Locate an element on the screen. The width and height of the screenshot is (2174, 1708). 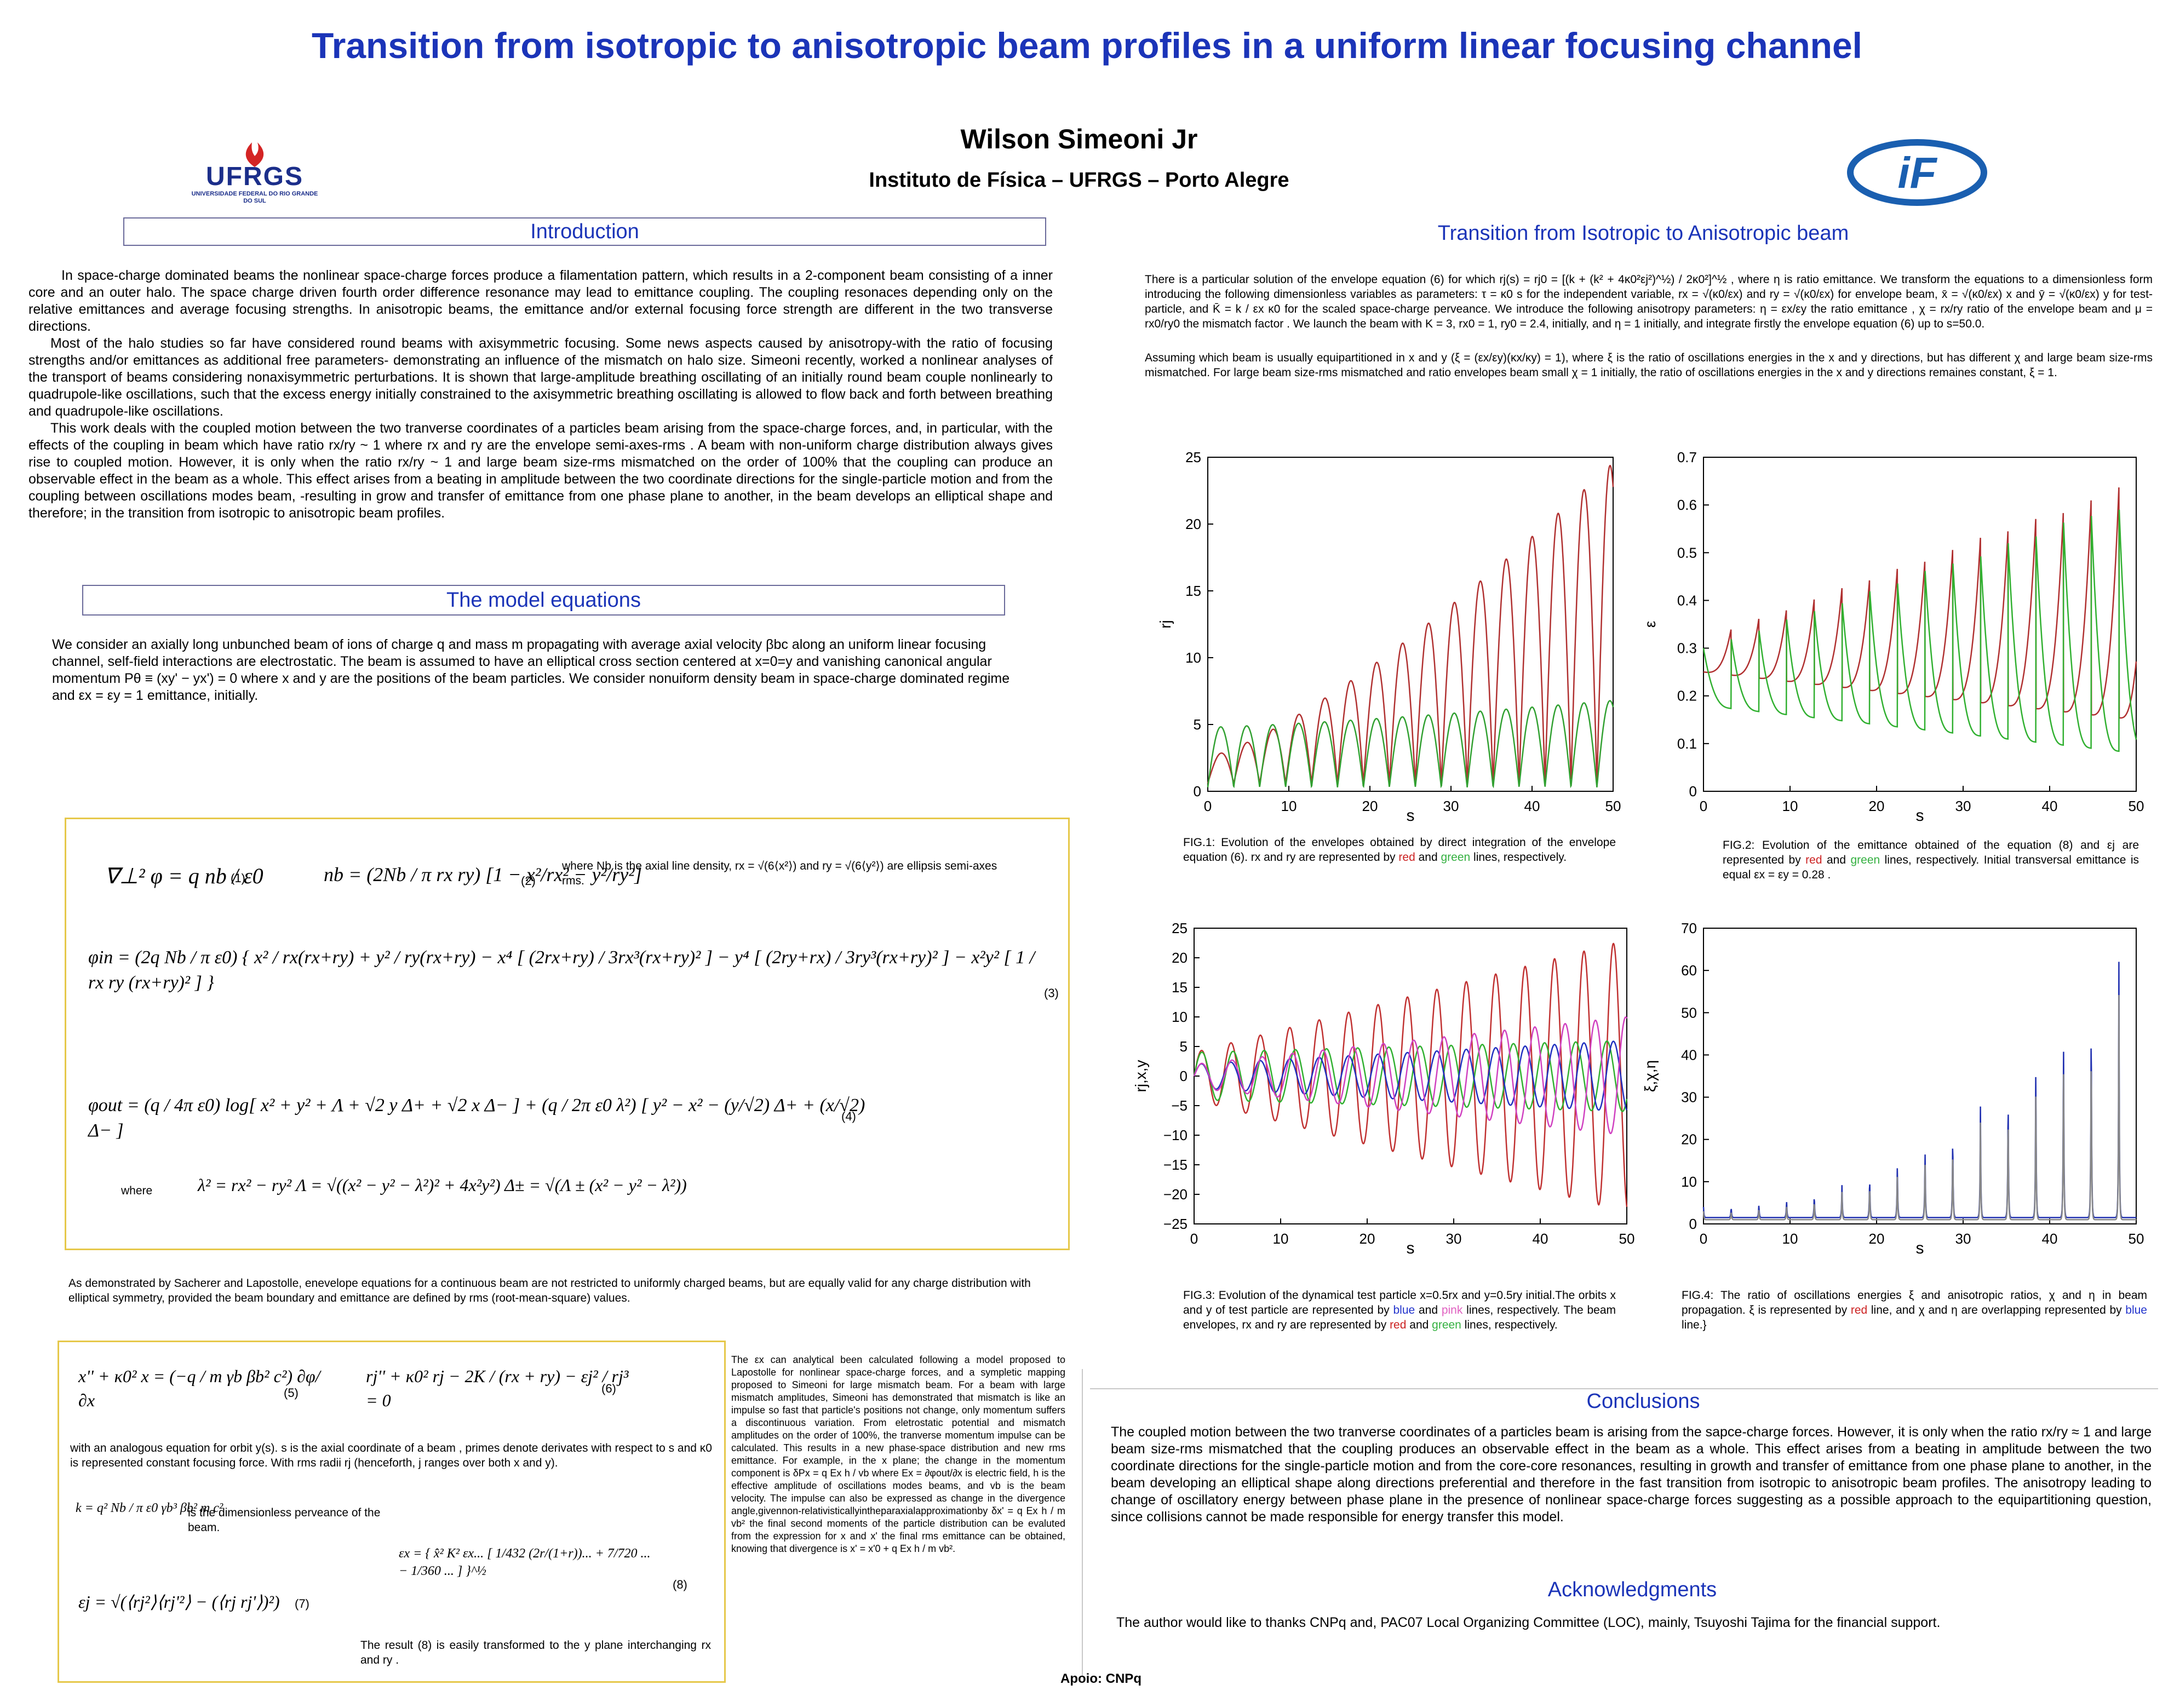
vertical-divider is located at coordinates (1082, 1522).